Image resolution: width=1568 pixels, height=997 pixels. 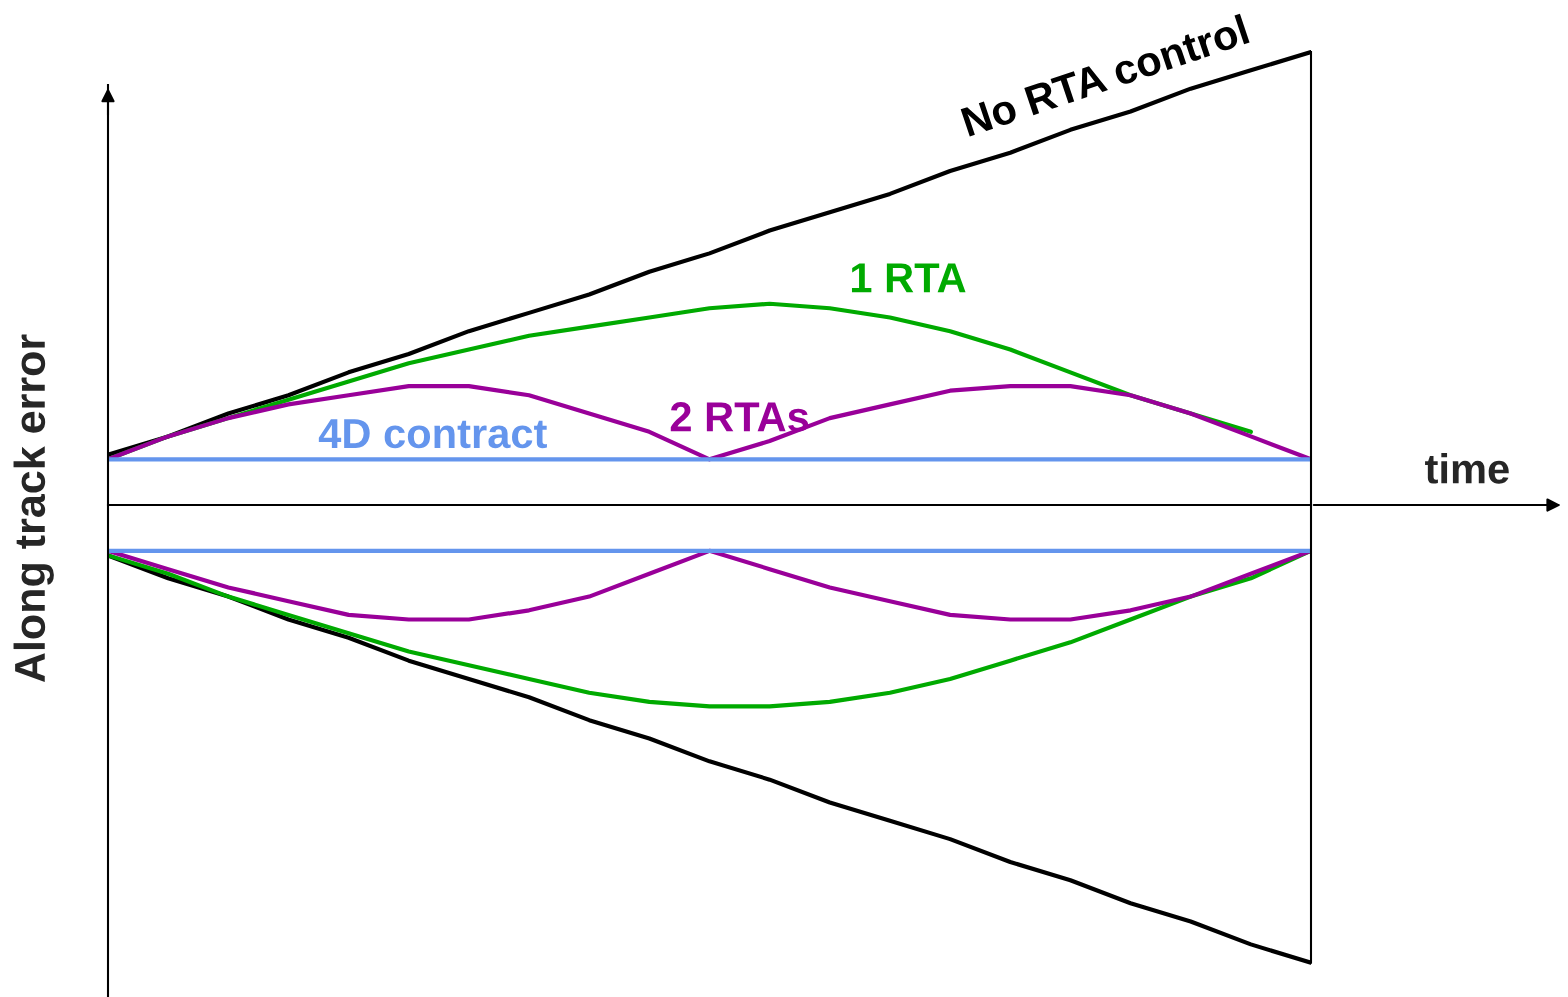 I want to click on text: No RTA control, so click(x=1105, y=75).